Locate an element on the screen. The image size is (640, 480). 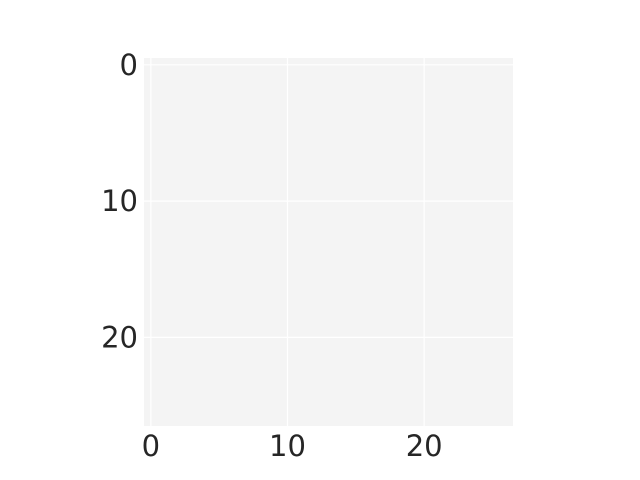
y-tick-label: 10 is located at coordinates (119, 201).